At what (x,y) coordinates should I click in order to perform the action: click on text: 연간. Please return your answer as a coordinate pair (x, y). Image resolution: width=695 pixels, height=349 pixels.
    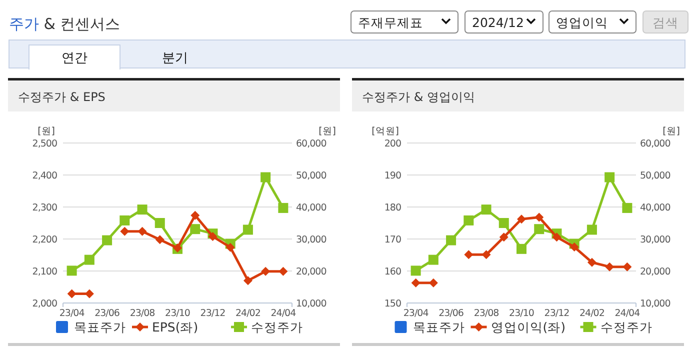
    Looking at the image, I should click on (75, 58).